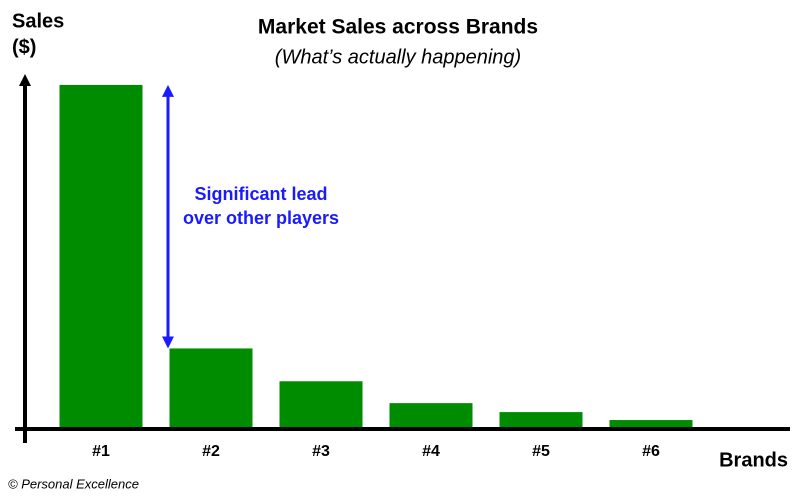 The height and width of the screenshot is (500, 800). Describe the element at coordinates (260, 194) in the screenshot. I see `annotation-text: Significant lead` at that location.